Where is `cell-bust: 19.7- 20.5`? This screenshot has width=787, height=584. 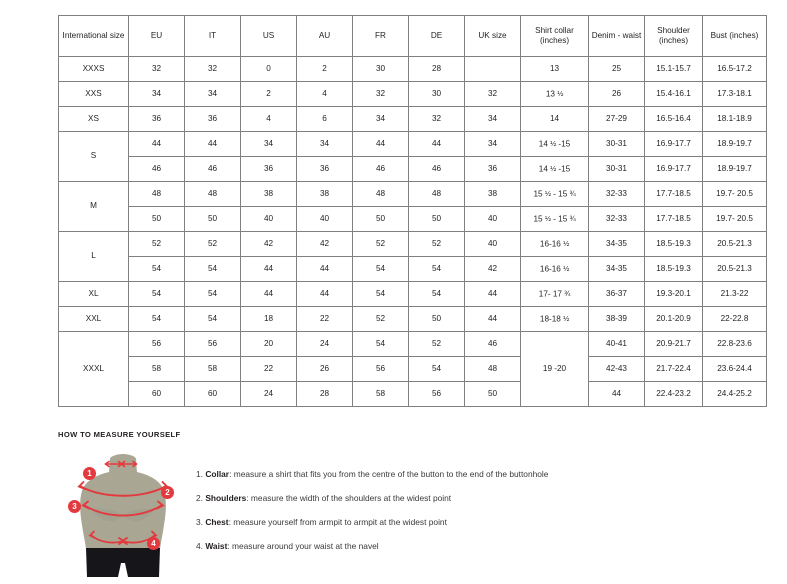 cell-bust: 19.7- 20.5 is located at coordinates (734, 219).